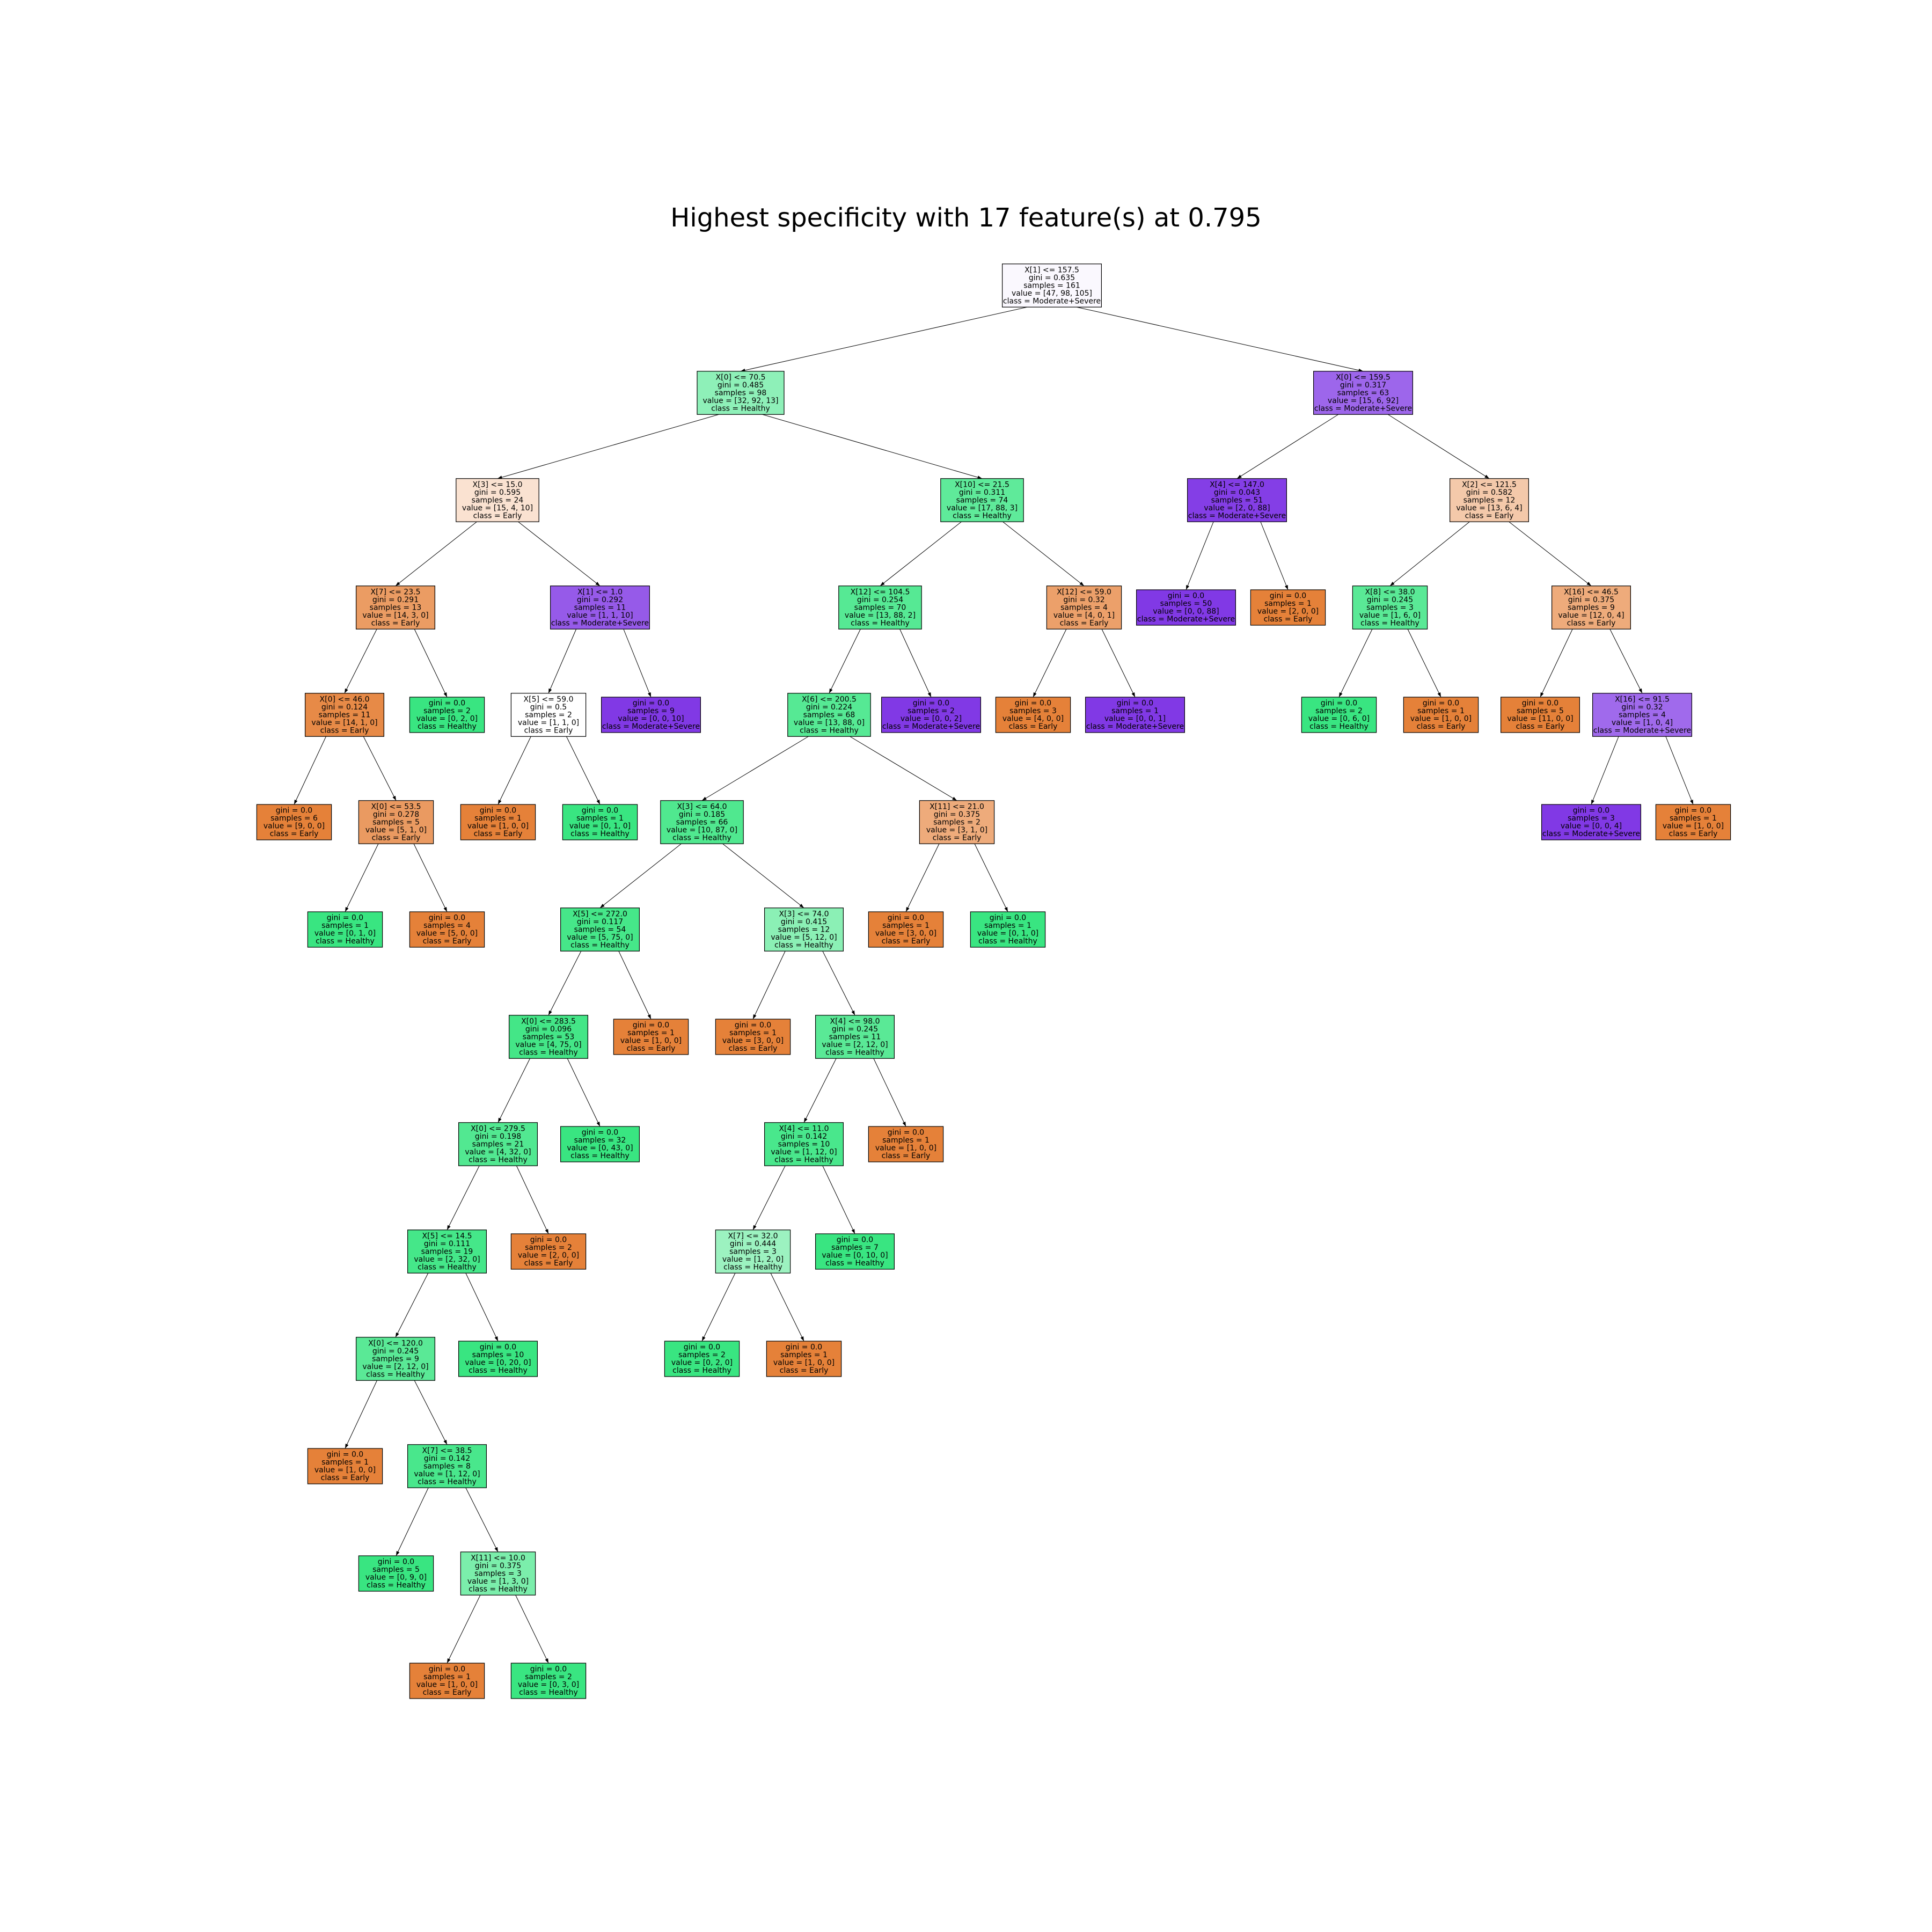 The height and width of the screenshot is (1932, 1932). I want to click on tree-node-line: value = [0, 3, 0], so click(548, 1685).